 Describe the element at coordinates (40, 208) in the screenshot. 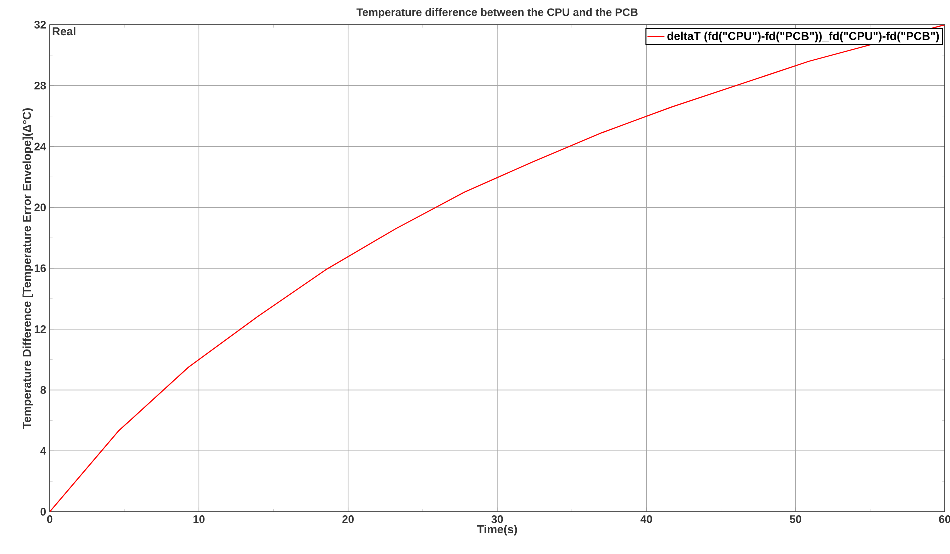

I see `y-tick-label: 20` at that location.